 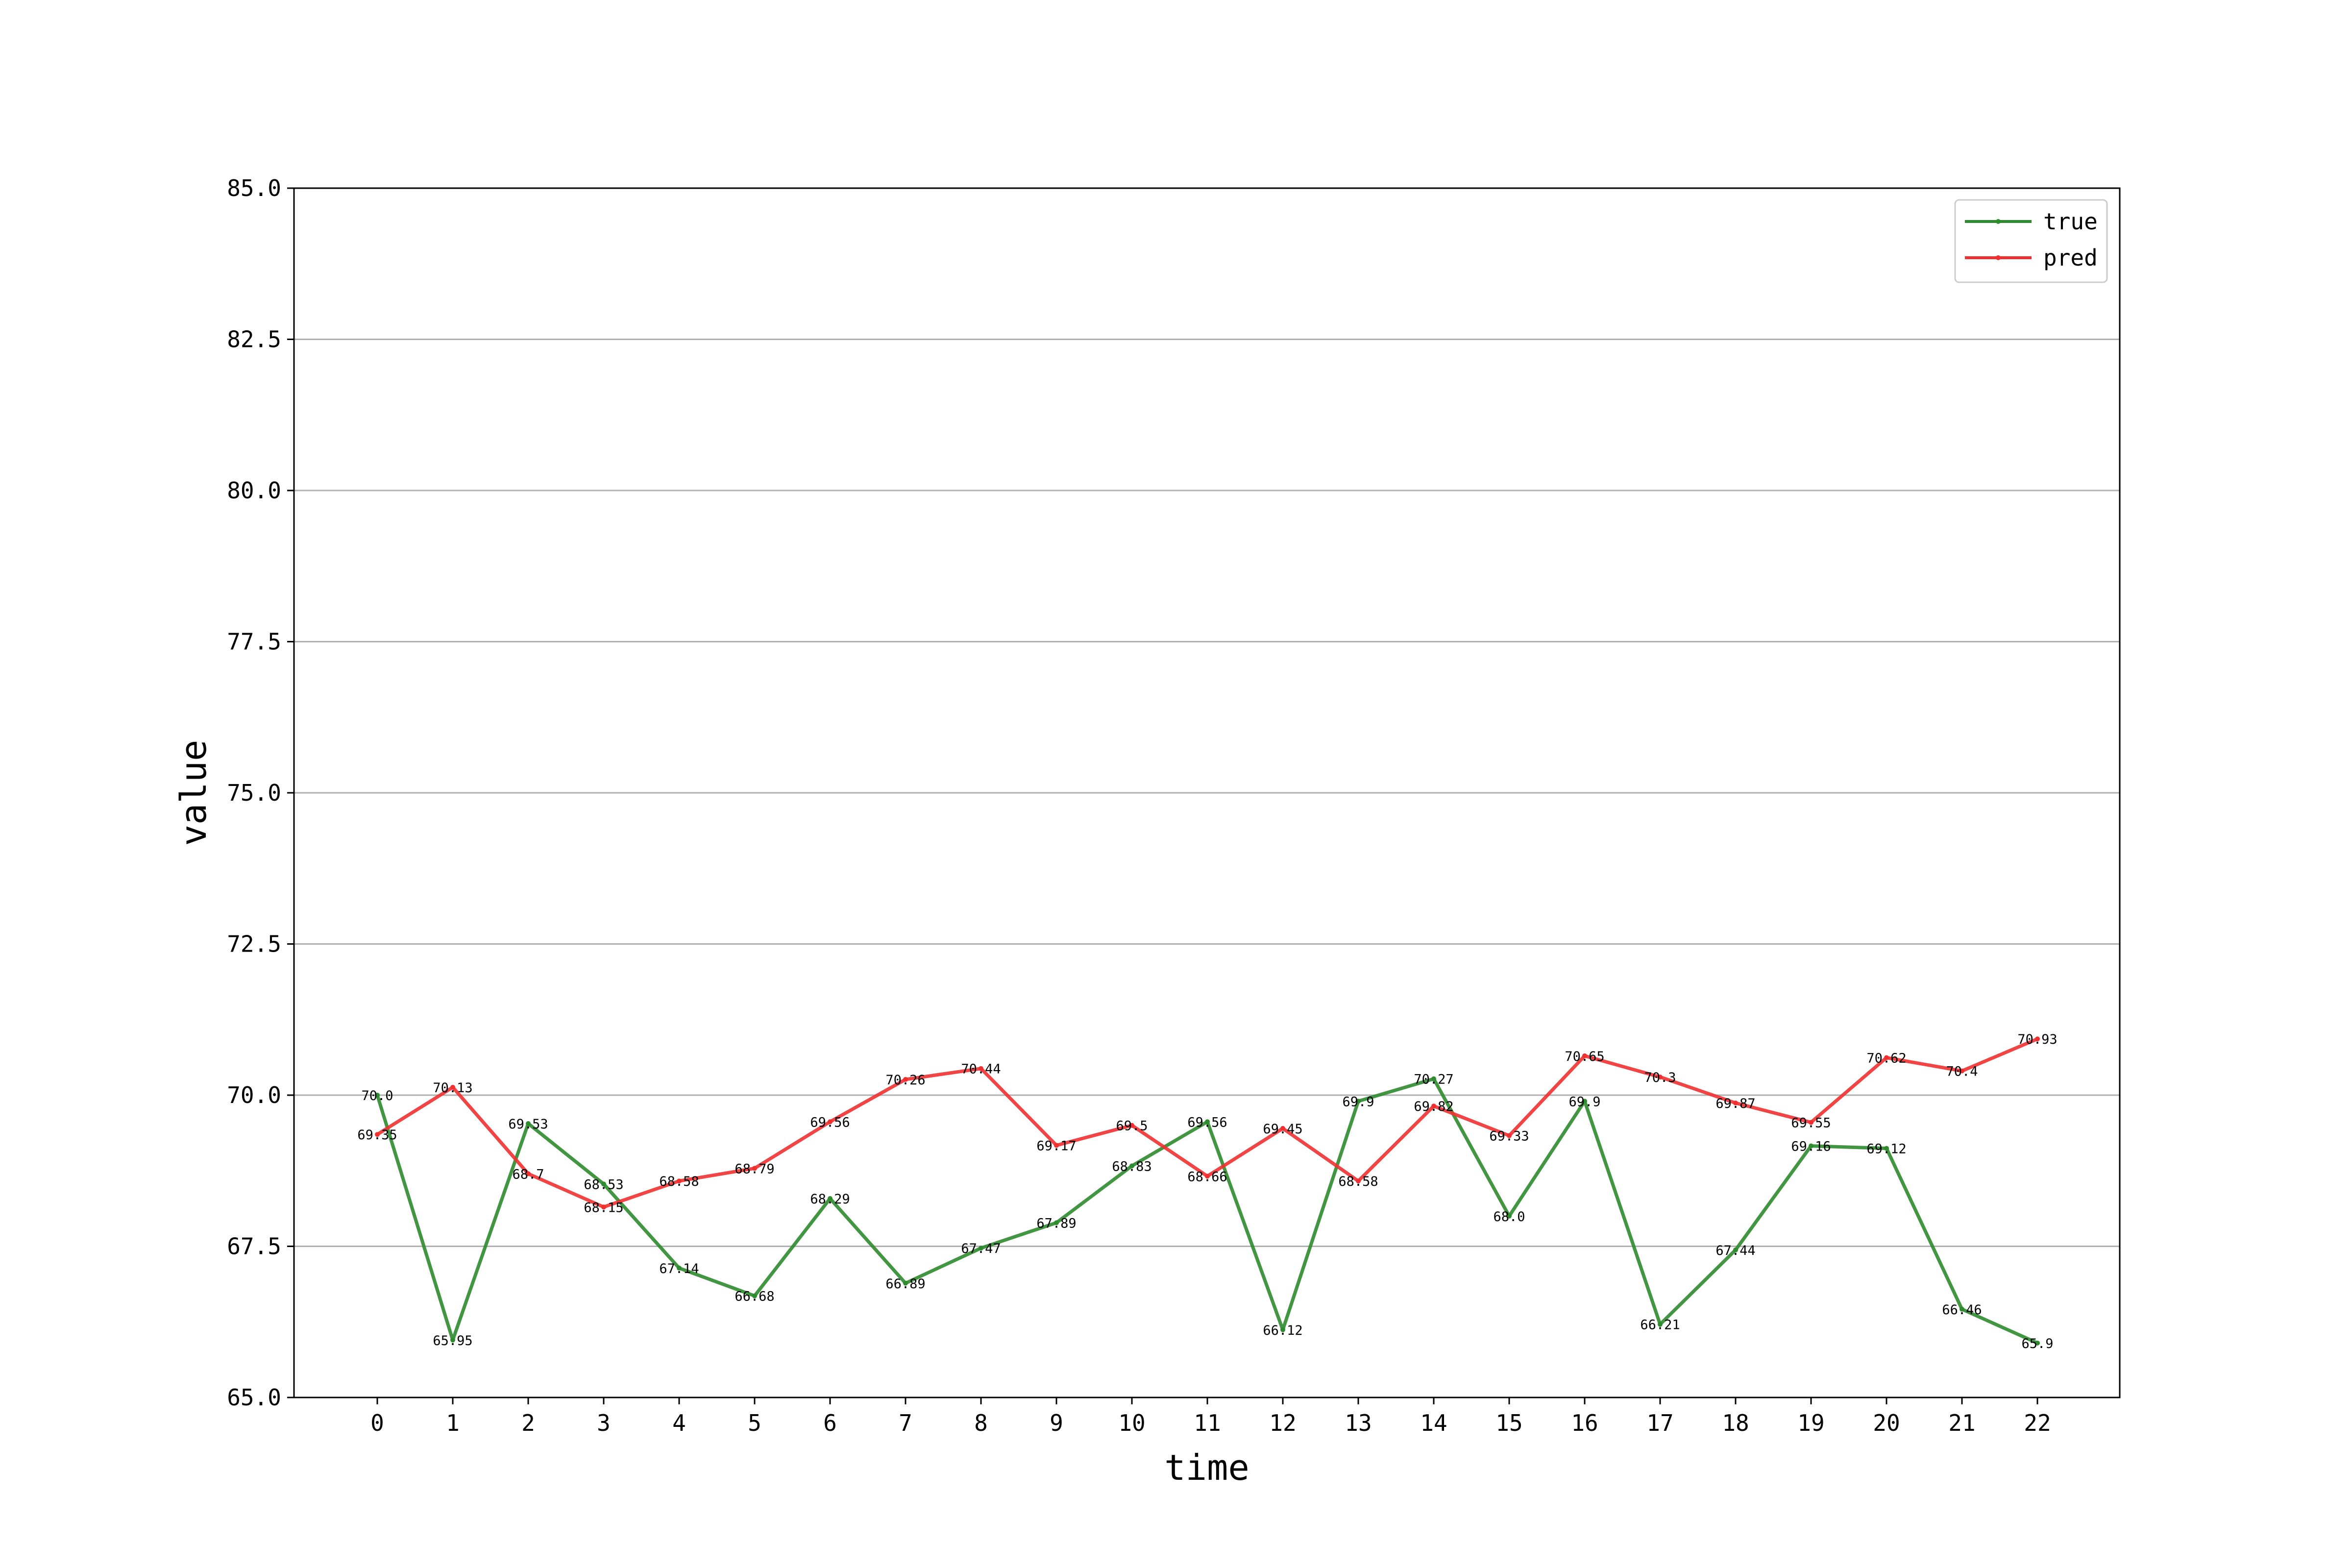 What do you see at coordinates (1282, 1423) in the screenshot?
I see `x-tick-label: 12` at bounding box center [1282, 1423].